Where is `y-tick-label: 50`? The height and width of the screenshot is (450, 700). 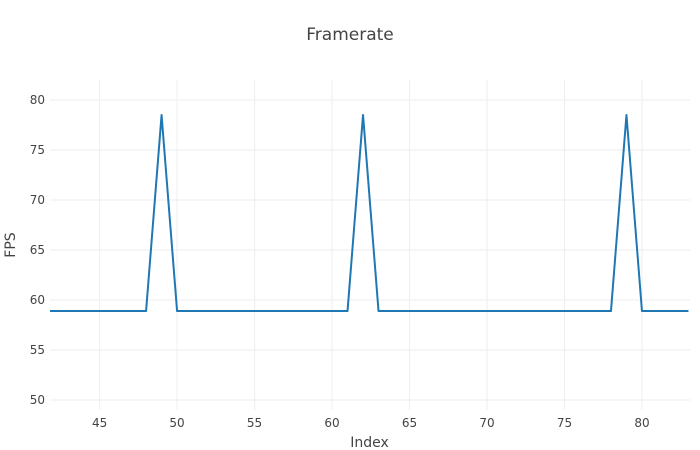 y-tick-label: 50 is located at coordinates (37, 400).